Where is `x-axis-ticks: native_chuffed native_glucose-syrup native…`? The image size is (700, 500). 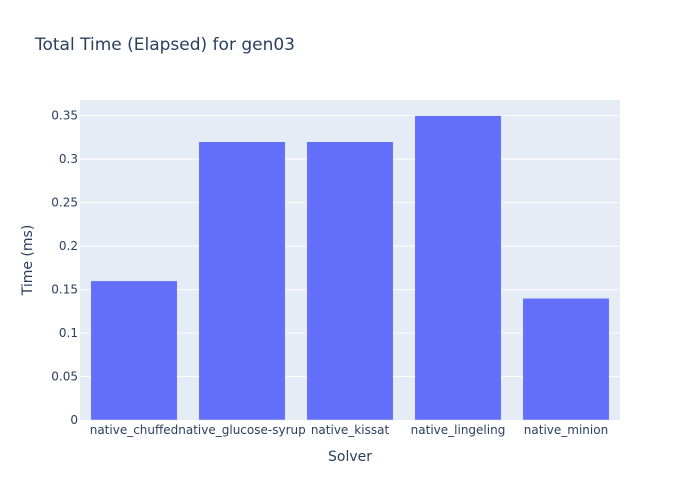
x-axis-ticks: native_chuffed native_glucose-syrup native… is located at coordinates (349, 430).